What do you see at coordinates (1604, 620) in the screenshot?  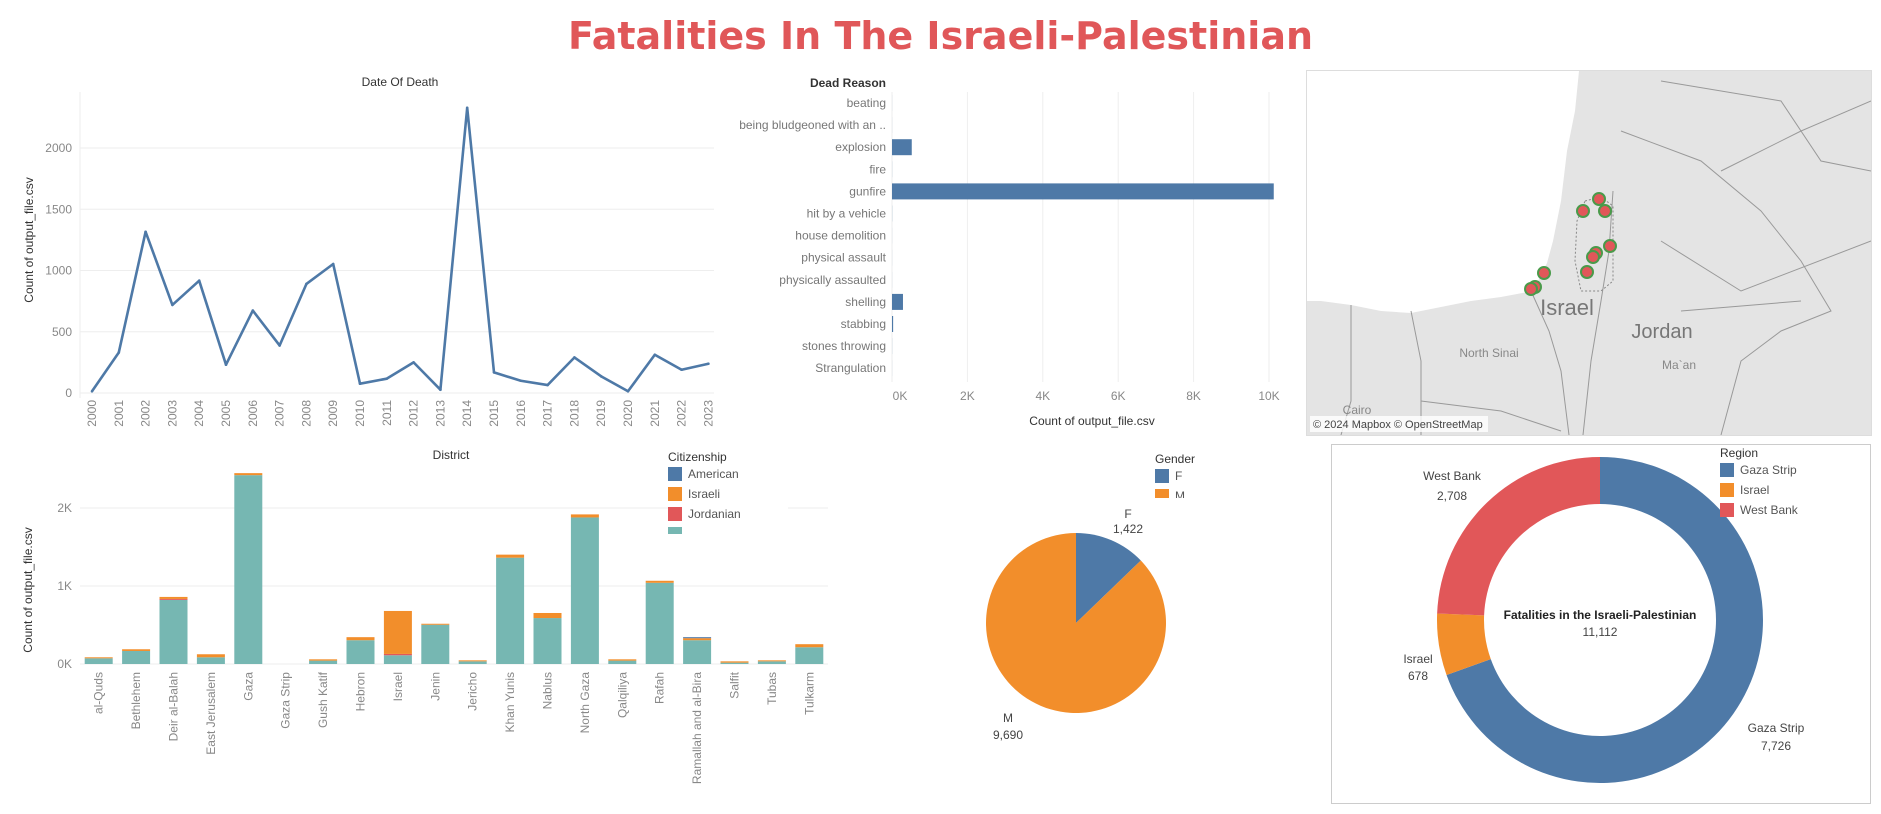 I see `donut-segment-gaza-strip` at bounding box center [1604, 620].